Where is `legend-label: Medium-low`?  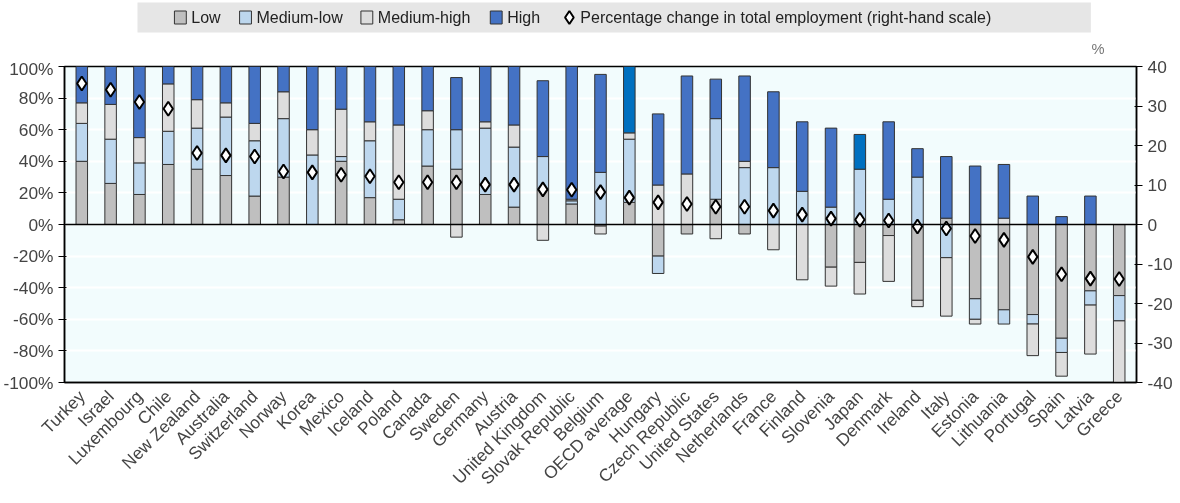
legend-label: Medium-low is located at coordinates (300, 17).